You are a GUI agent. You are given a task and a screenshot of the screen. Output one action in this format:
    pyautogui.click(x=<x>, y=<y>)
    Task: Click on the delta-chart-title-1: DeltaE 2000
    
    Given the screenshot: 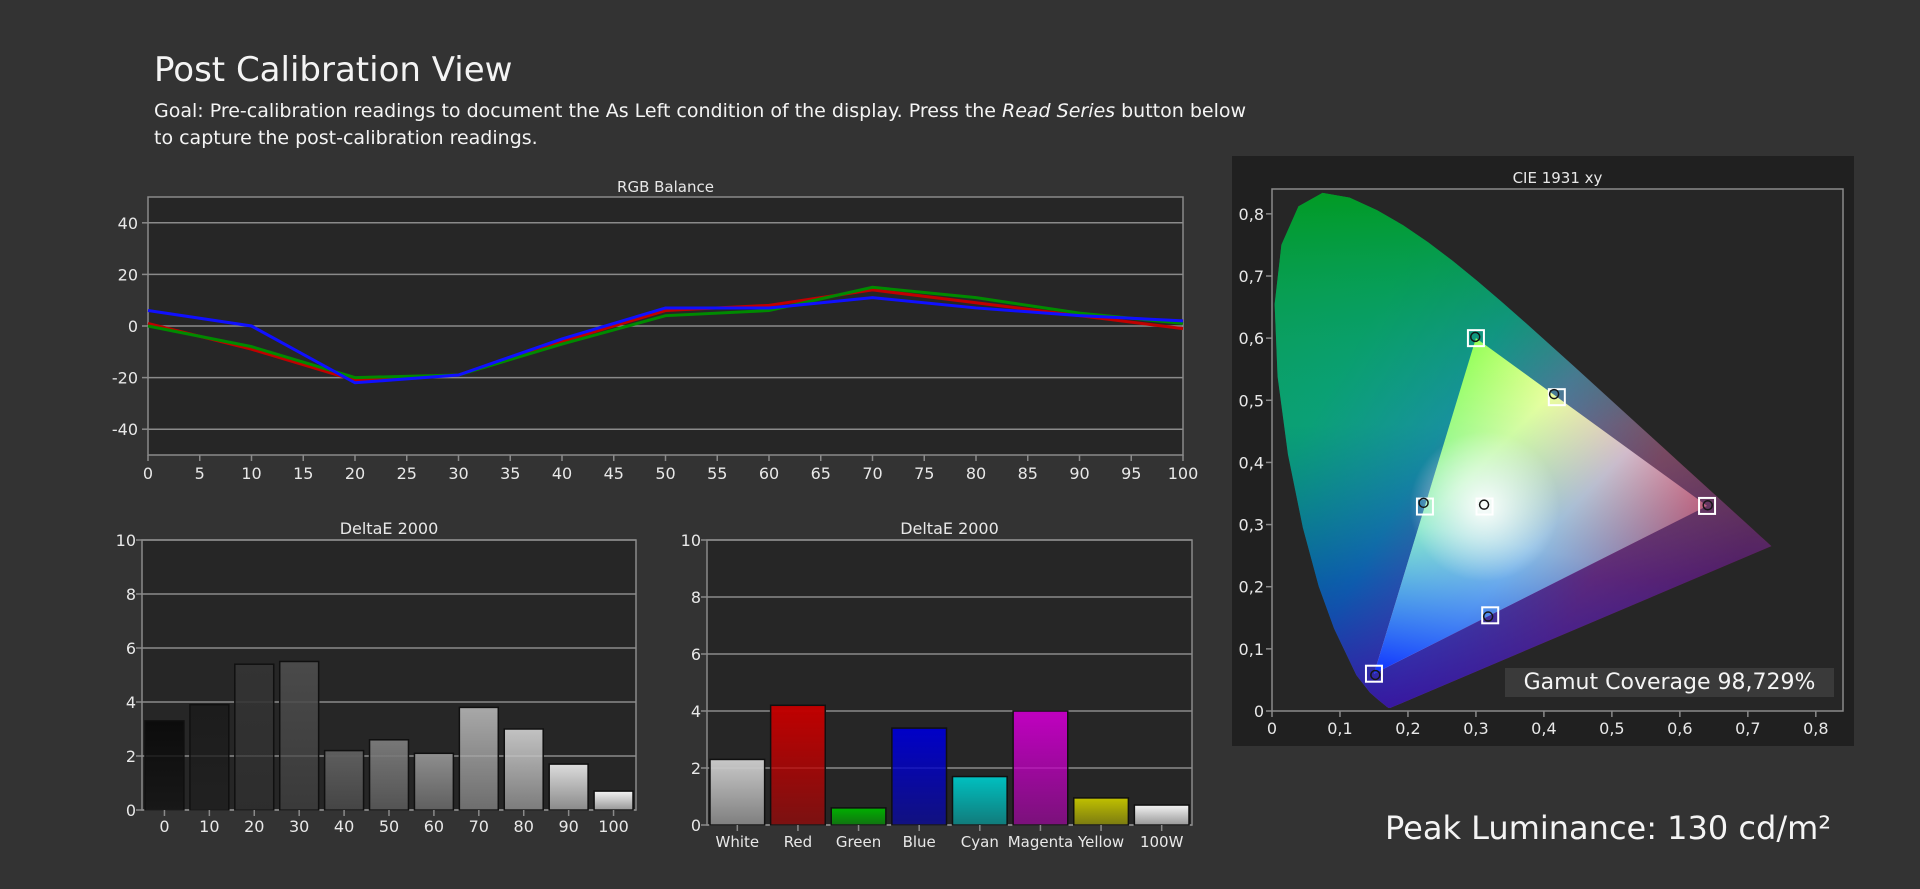 What is the action you would take?
    pyautogui.click(x=389, y=528)
    